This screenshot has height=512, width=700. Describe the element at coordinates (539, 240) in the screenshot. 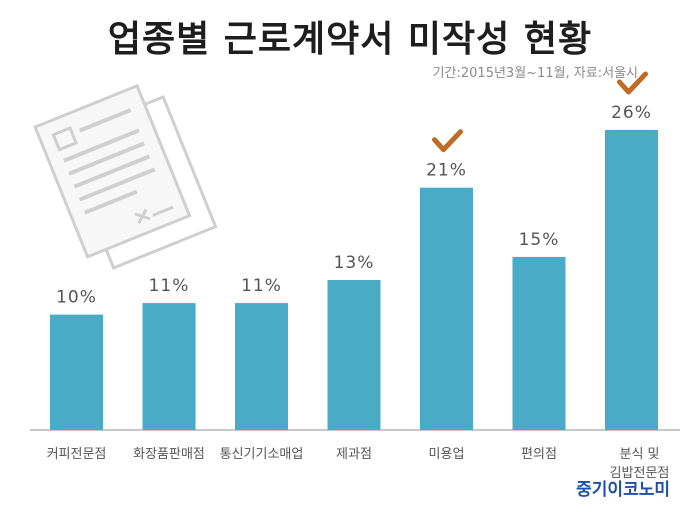

I see `bar-value-label: 15%` at that location.